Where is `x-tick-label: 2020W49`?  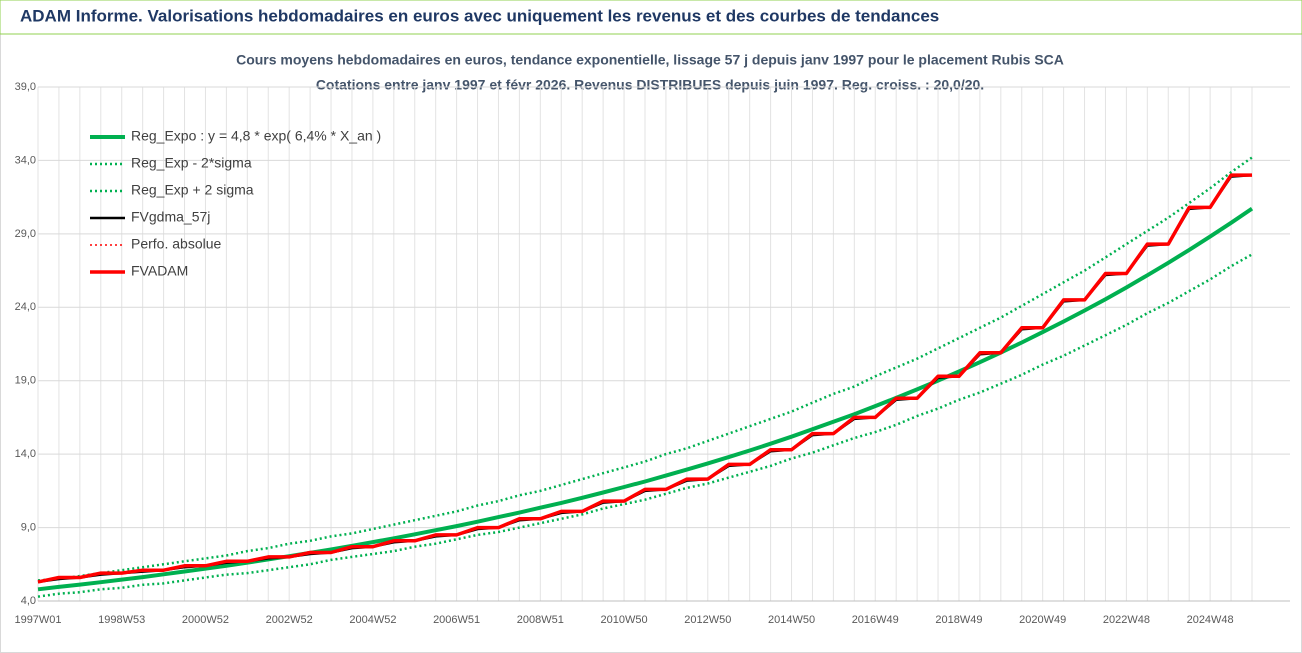
x-tick-label: 2020W49 is located at coordinates (1042, 620).